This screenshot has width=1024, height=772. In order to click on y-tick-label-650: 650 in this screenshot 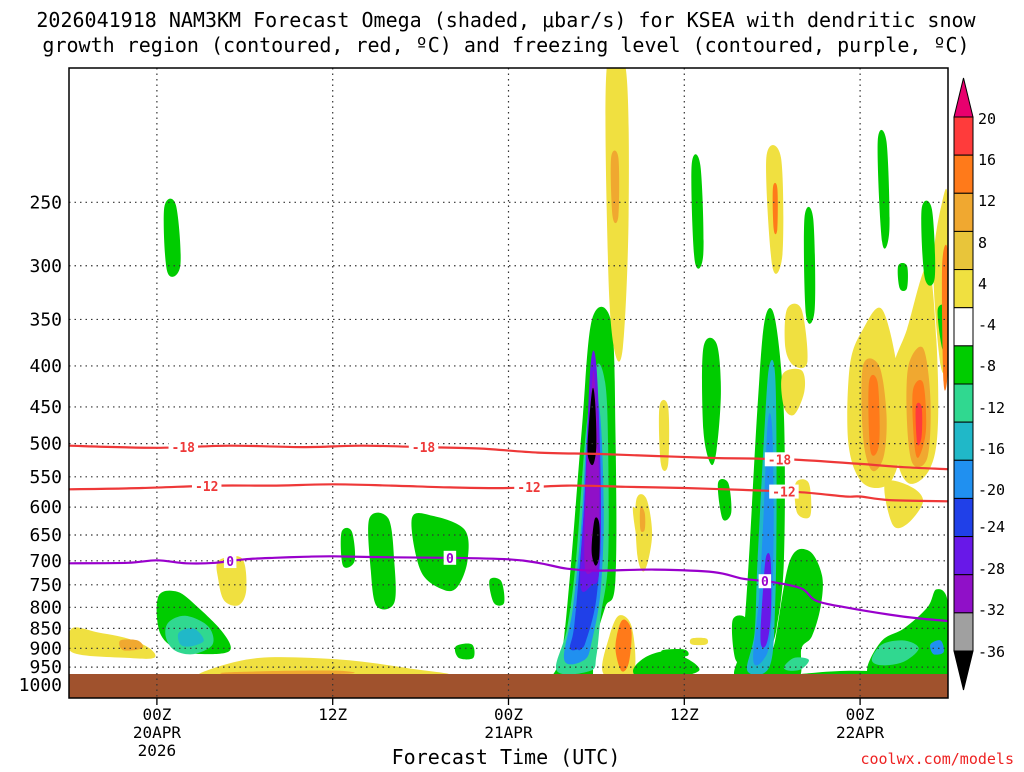, I will do `click(45, 535)`.